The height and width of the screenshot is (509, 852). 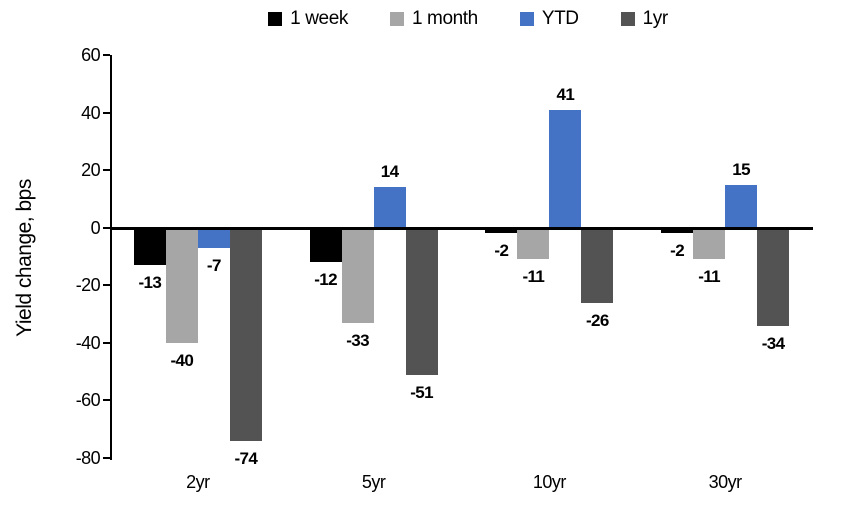 What do you see at coordinates (90, 112) in the screenshot?
I see `y-tick-label: 40` at bounding box center [90, 112].